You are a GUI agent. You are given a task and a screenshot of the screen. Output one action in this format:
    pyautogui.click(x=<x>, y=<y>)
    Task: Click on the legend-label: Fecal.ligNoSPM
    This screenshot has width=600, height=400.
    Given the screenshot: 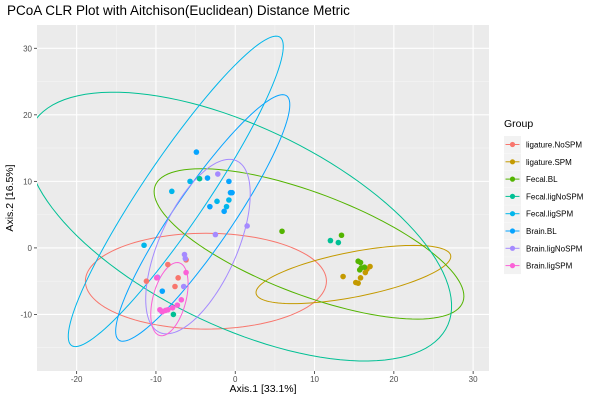 What is the action you would take?
    pyautogui.click(x=555, y=196)
    